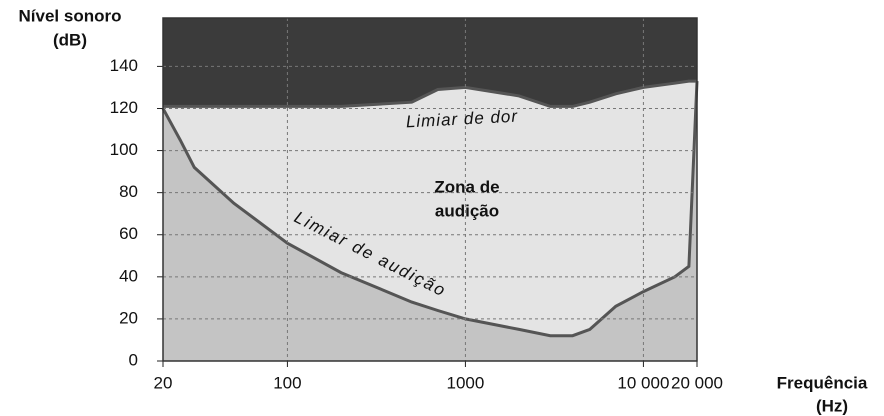  What do you see at coordinates (128, 275) in the screenshot?
I see `y-tick-label: 40` at bounding box center [128, 275].